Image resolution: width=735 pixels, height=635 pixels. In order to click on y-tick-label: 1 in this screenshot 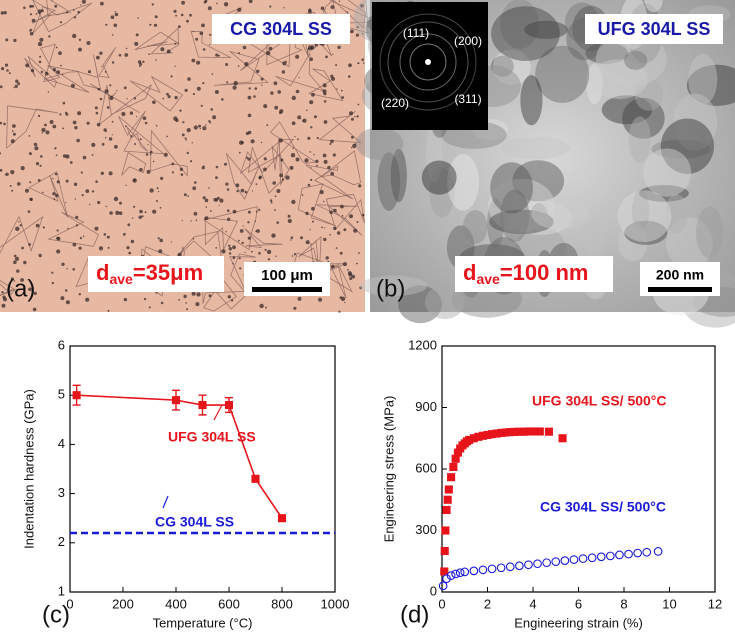, I will do `click(61, 590)`.